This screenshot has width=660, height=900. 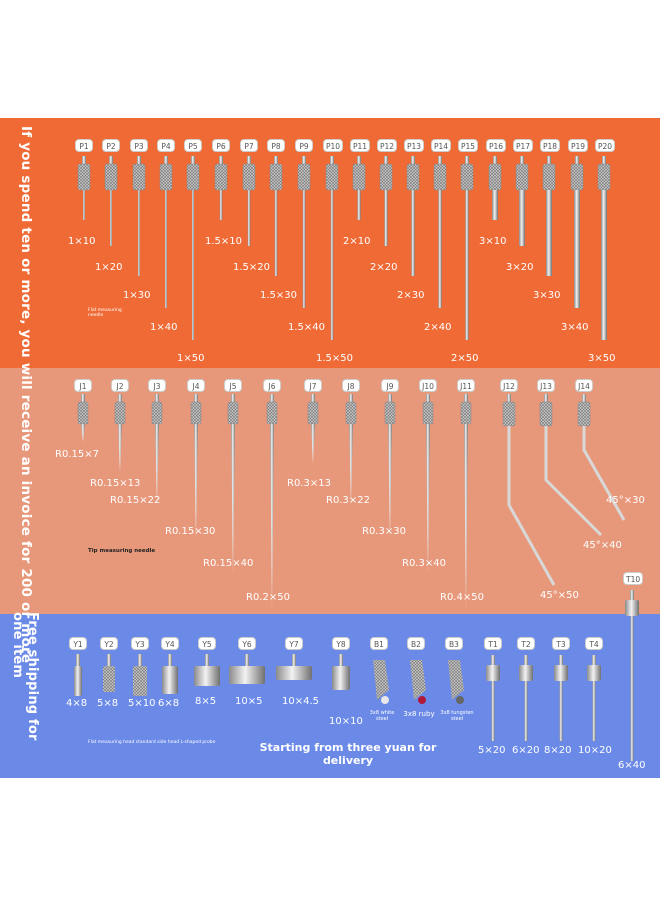 What do you see at coordinates (602, 545) in the screenshot?
I see `label-j13: 45°×40` at bounding box center [602, 545].